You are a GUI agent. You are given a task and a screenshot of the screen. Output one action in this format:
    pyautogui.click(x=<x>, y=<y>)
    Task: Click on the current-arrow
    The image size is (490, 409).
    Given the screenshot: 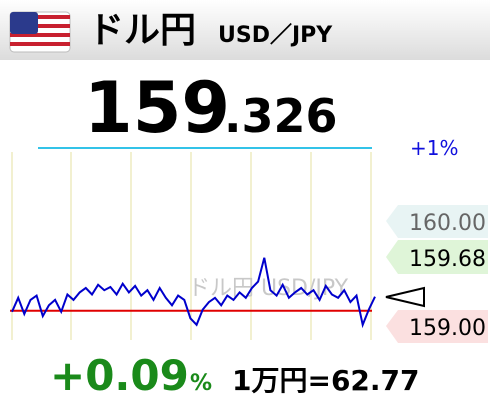 What is the action you would take?
    pyautogui.click(x=405, y=297)
    